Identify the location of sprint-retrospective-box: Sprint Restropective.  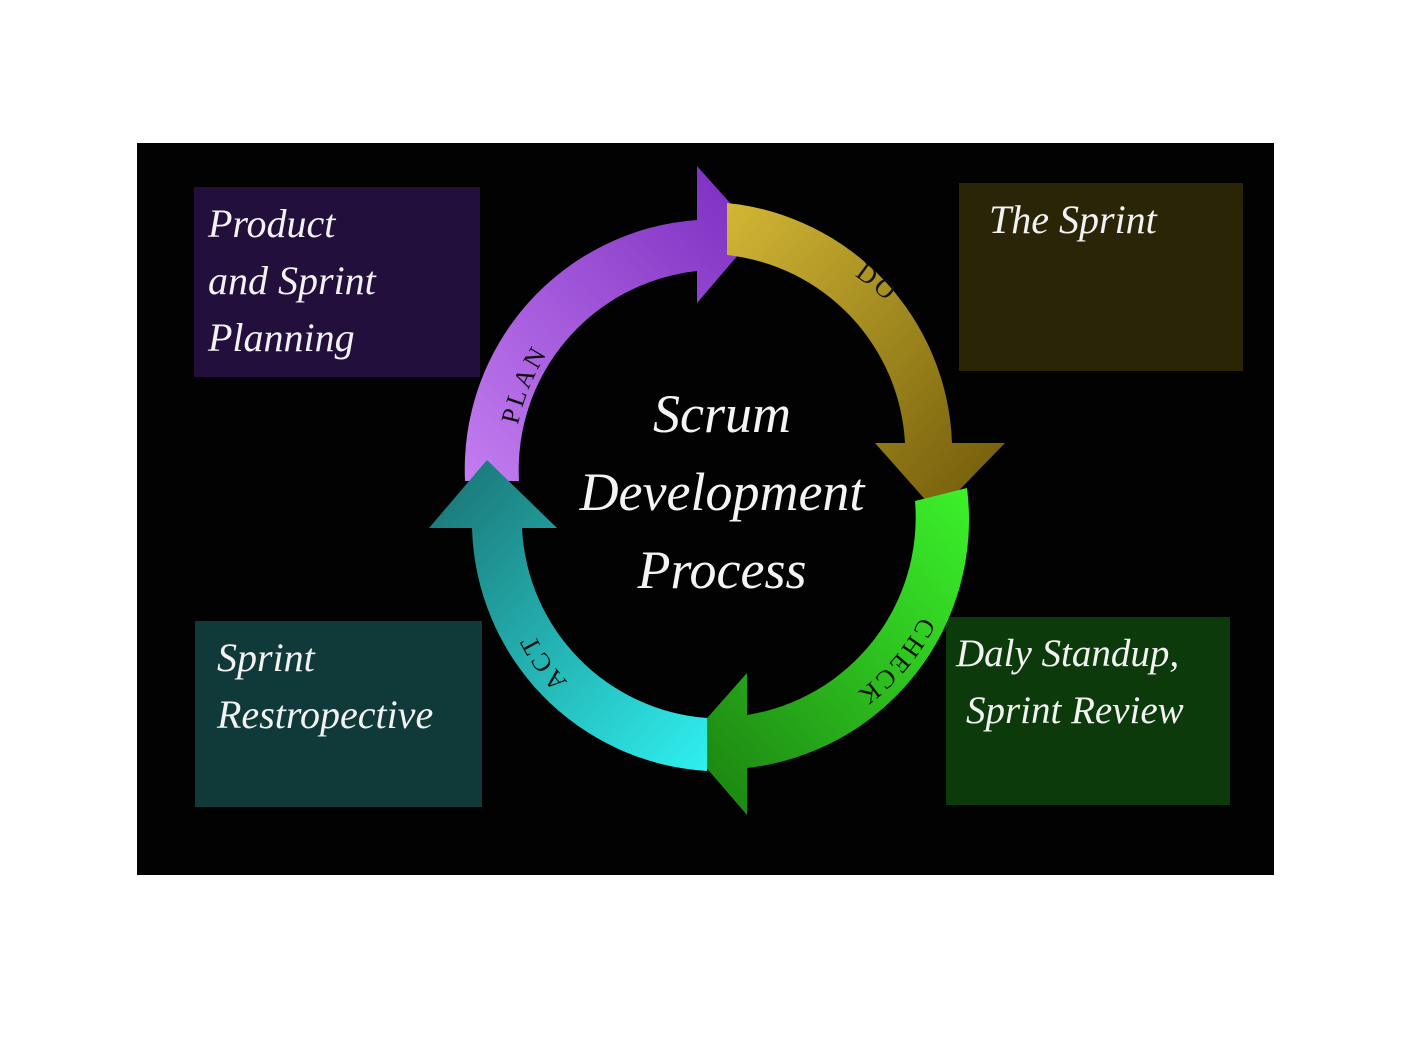
(338, 714).